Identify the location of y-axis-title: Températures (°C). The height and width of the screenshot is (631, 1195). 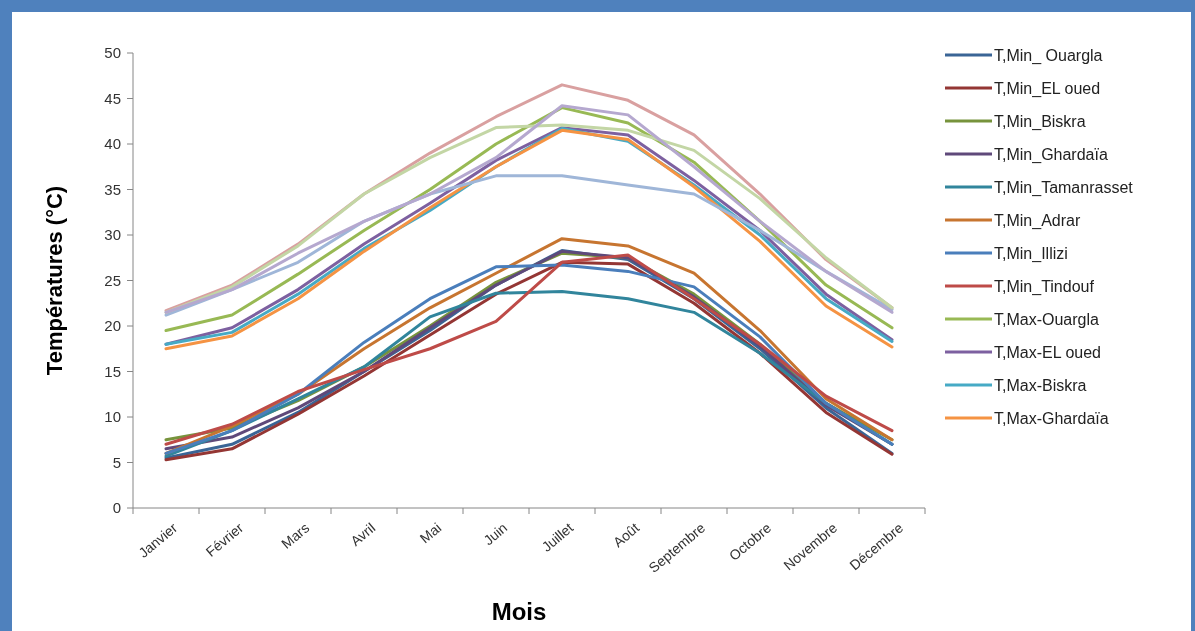
(54, 280).